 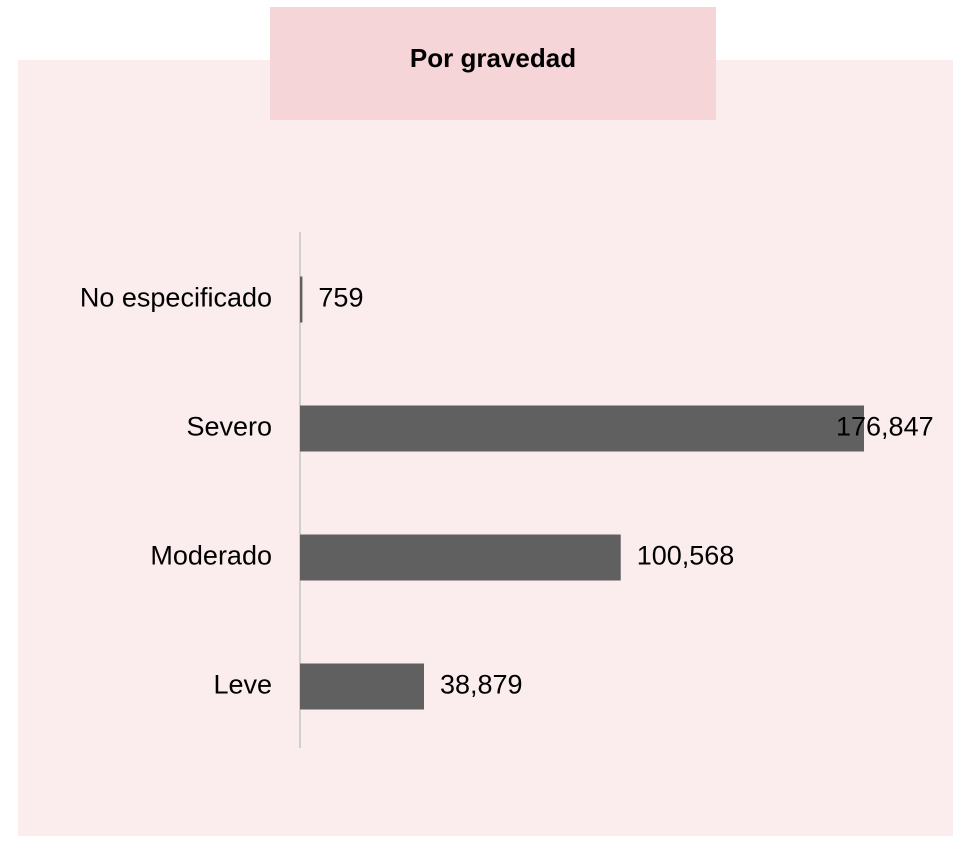 What do you see at coordinates (493, 58) in the screenshot?
I see `chart-title: Por gravedad` at bounding box center [493, 58].